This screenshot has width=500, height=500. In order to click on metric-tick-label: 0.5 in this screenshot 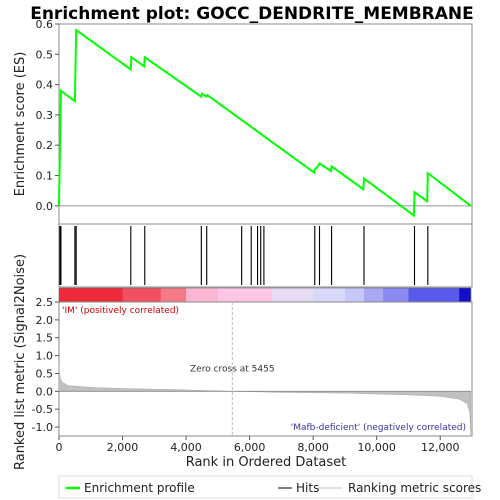, I will do `click(45, 373)`.